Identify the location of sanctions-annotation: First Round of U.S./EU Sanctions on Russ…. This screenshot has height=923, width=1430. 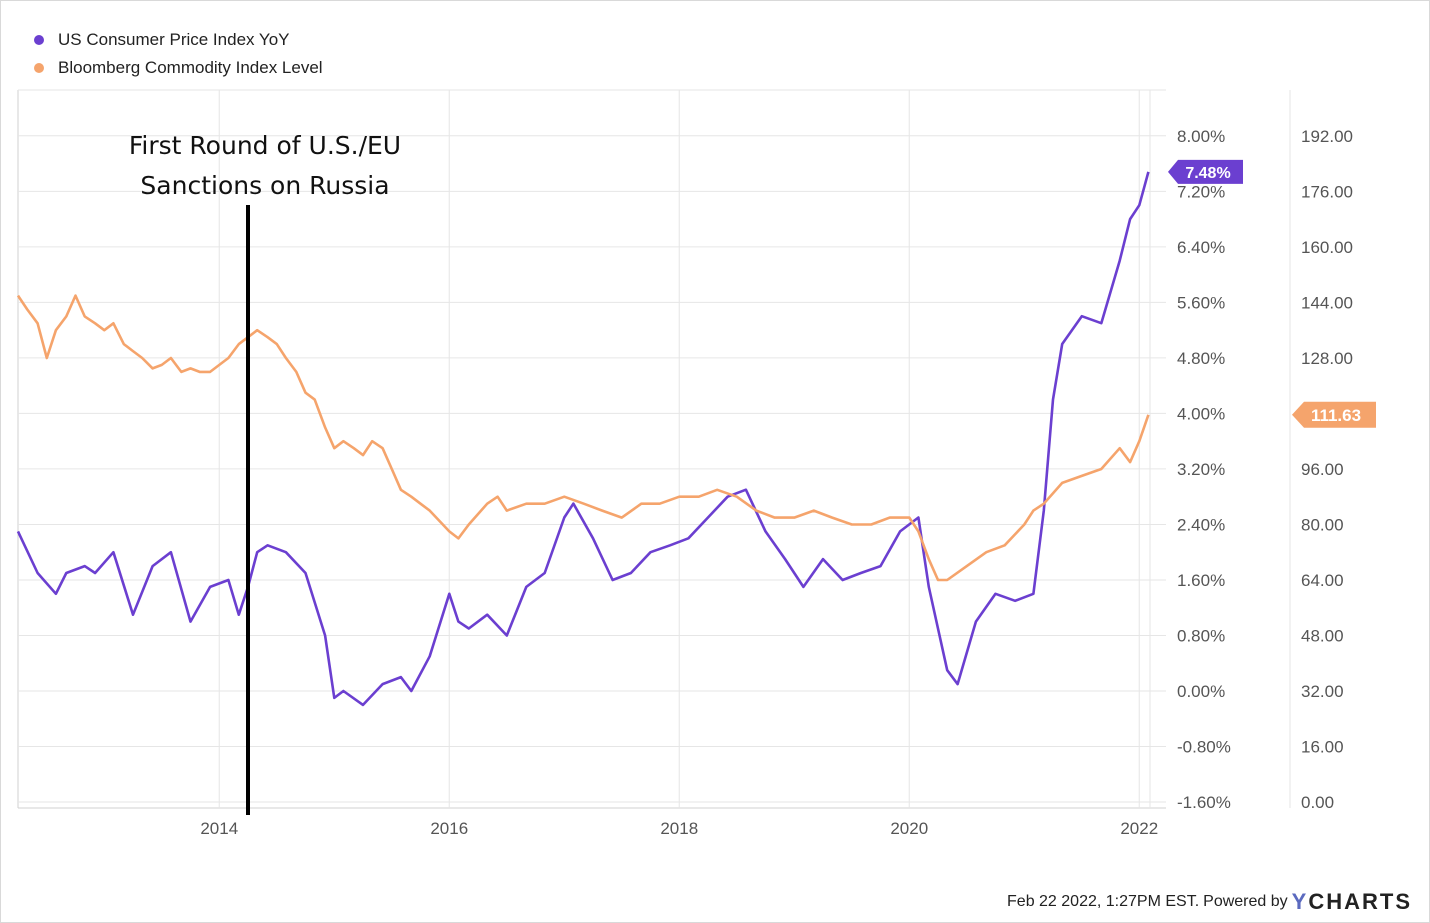
(265, 166).